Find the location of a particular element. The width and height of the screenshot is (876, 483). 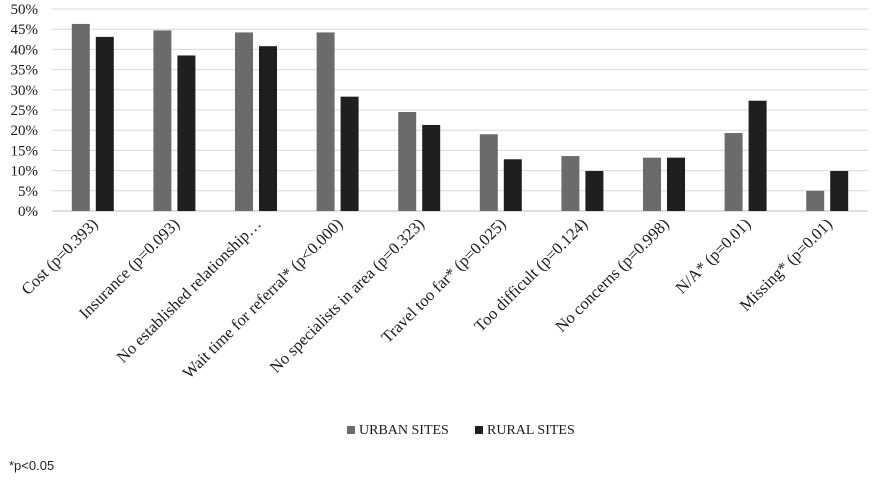

legend-swatch-rural is located at coordinates (479, 430).